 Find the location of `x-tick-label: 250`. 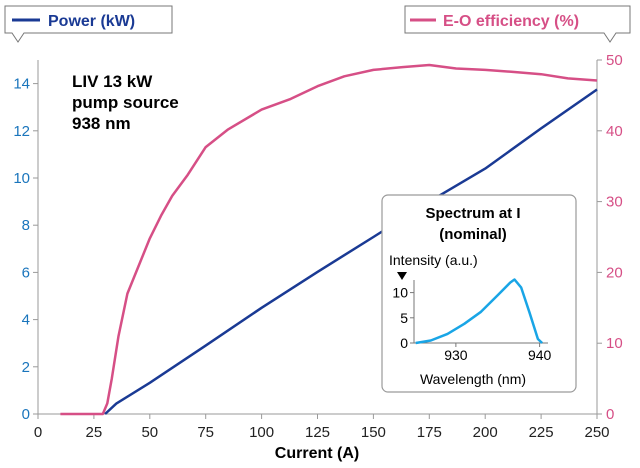

x-tick-label: 250 is located at coordinates (596, 432).